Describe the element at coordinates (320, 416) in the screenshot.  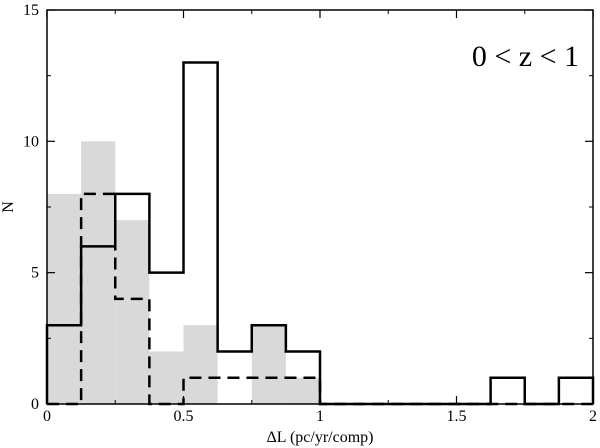
I see `x-tick-label: 1` at that location.